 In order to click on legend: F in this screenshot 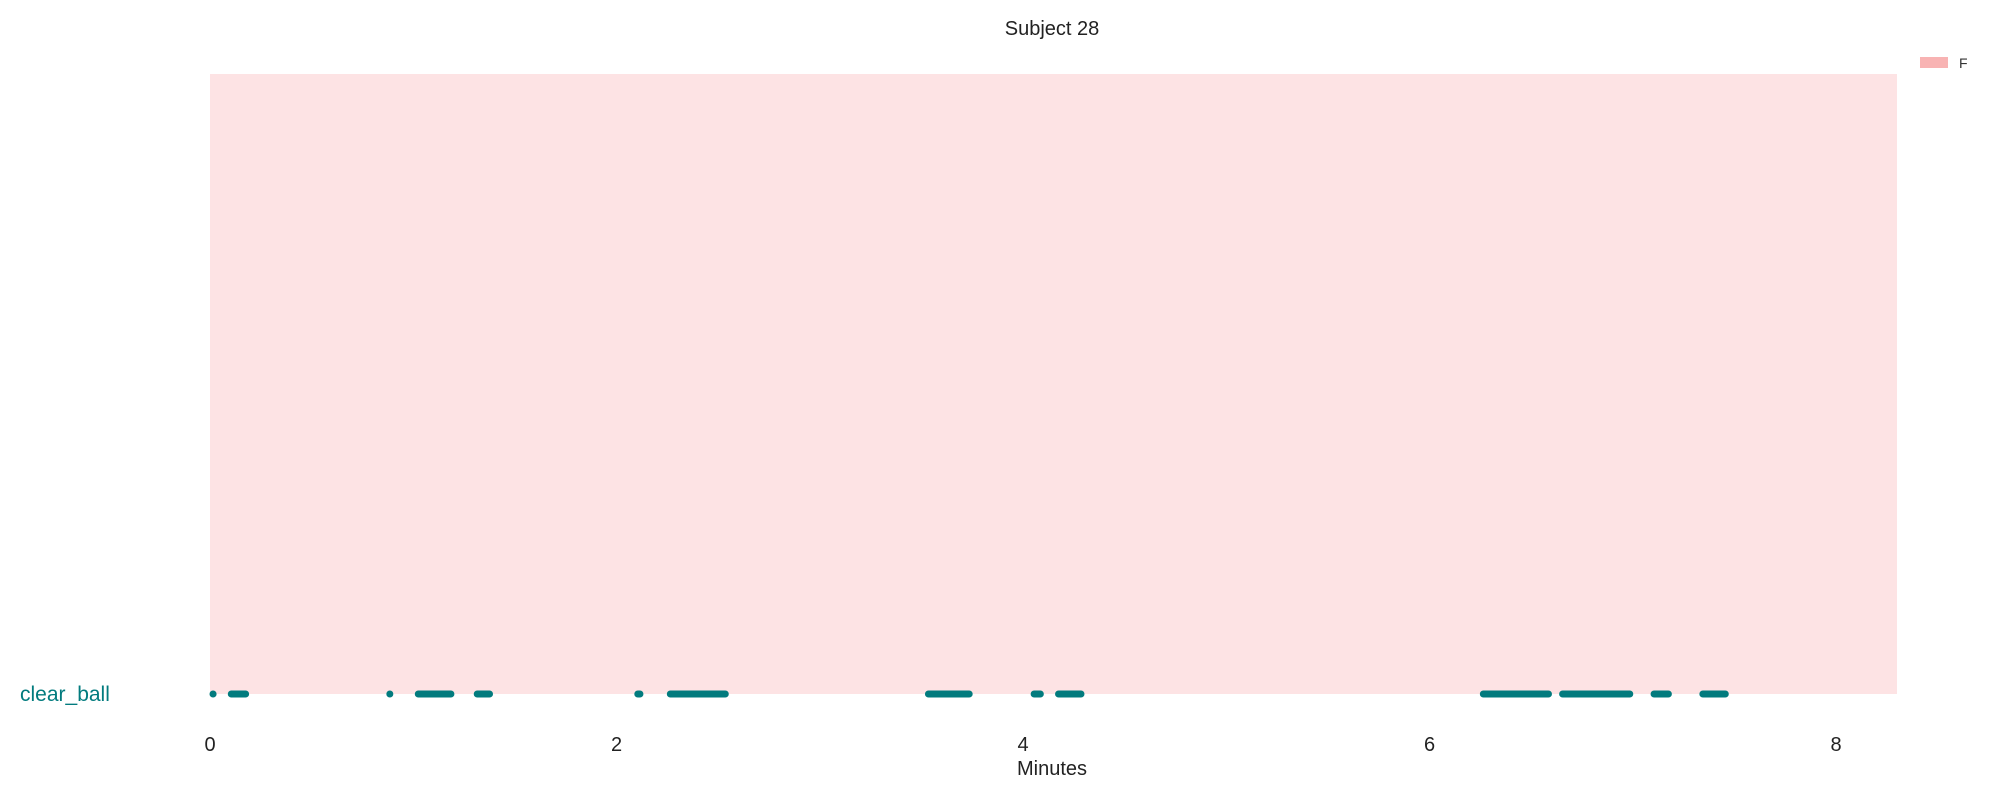, I will do `click(1944, 63)`.